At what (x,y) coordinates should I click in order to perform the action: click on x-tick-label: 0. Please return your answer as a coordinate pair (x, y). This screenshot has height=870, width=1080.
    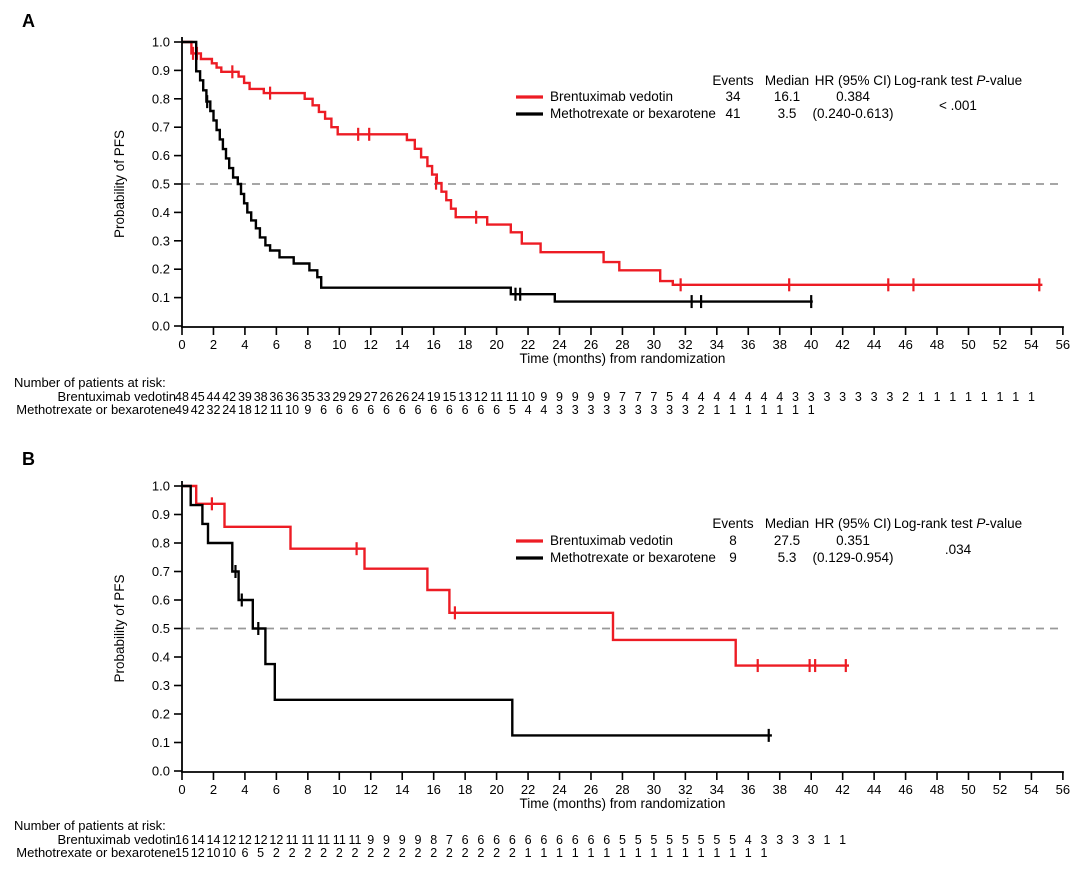
    Looking at the image, I should click on (181, 344).